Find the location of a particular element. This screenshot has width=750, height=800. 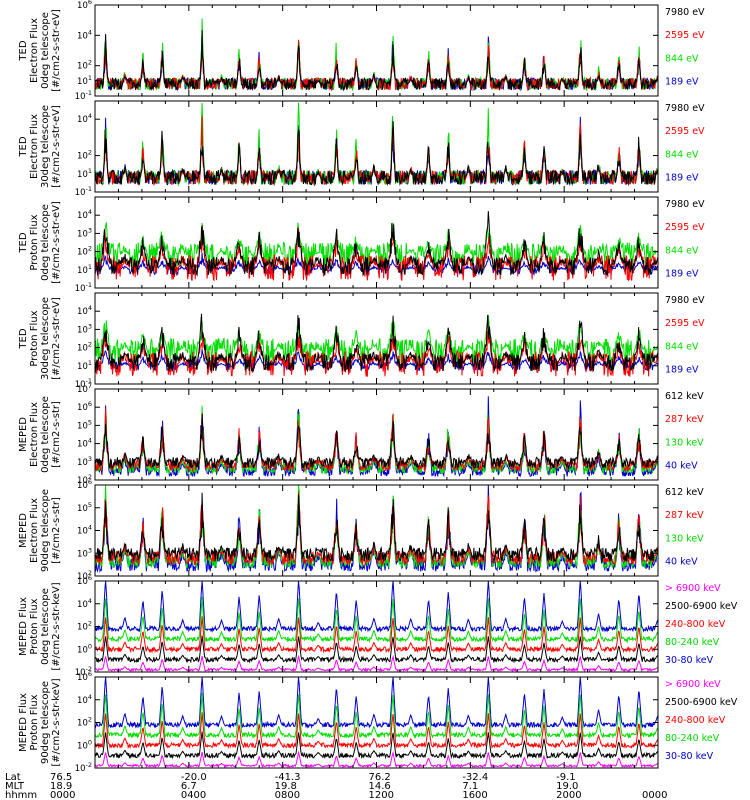

footer-value: 0400 is located at coordinates (193, 795).